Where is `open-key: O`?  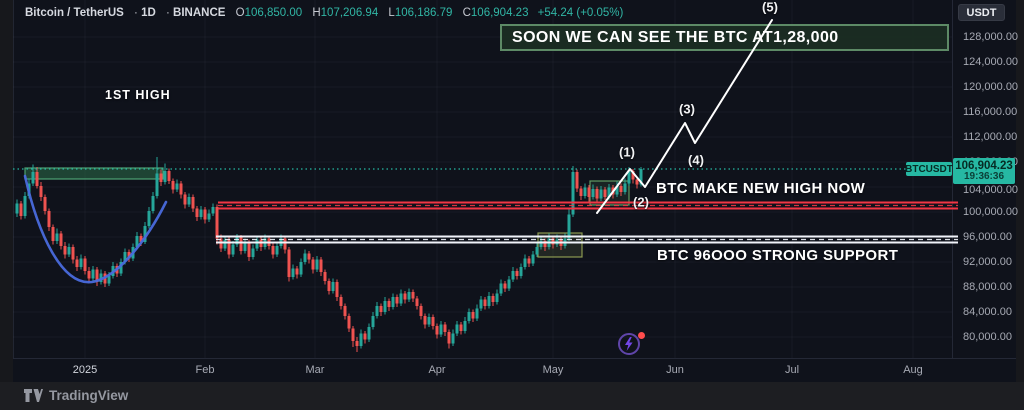
open-key: O is located at coordinates (240, 13).